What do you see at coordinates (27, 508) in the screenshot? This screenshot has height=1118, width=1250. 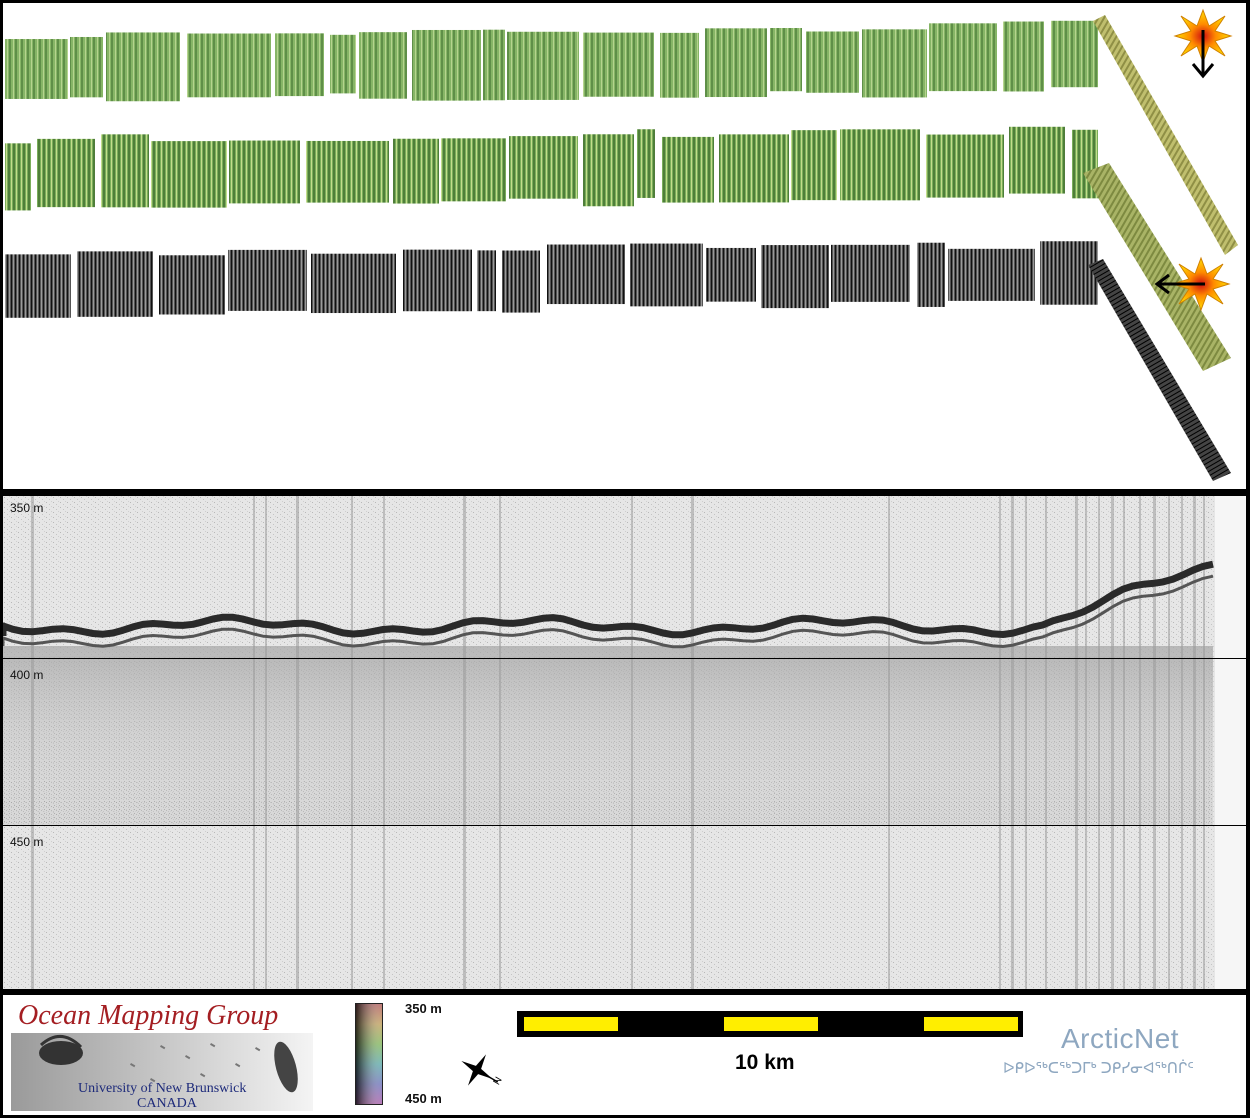 I see `depth-label-350: 350 m` at bounding box center [27, 508].